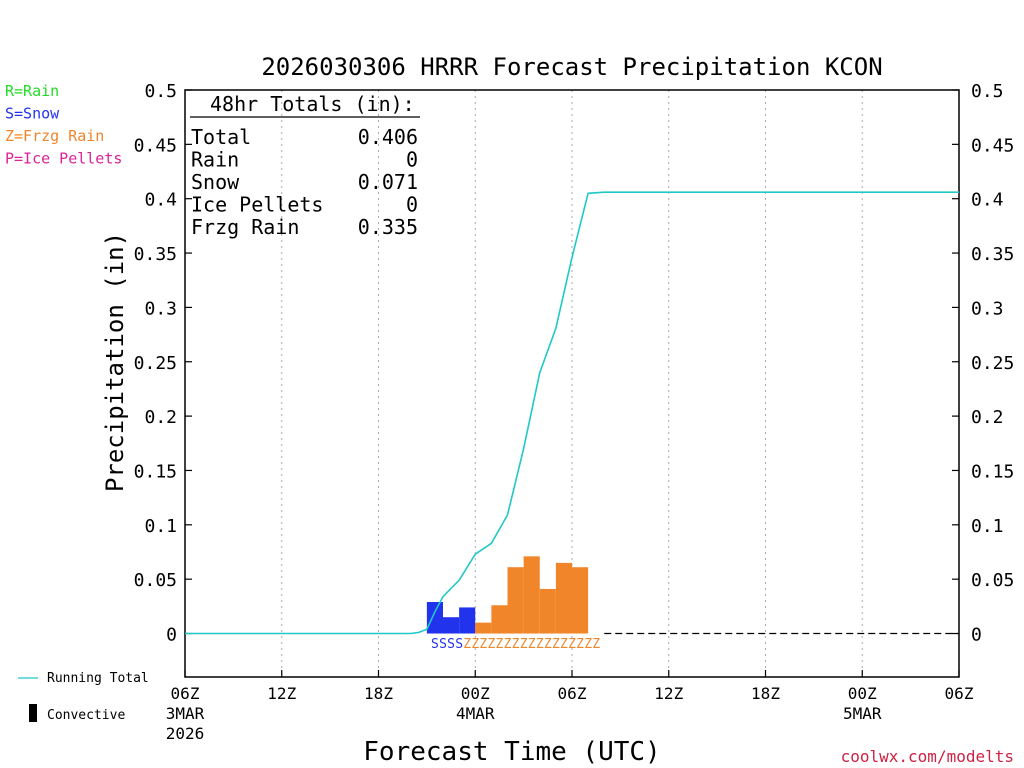  What do you see at coordinates (459, 644) in the screenshot?
I see `ptype-marker-3: S` at bounding box center [459, 644].